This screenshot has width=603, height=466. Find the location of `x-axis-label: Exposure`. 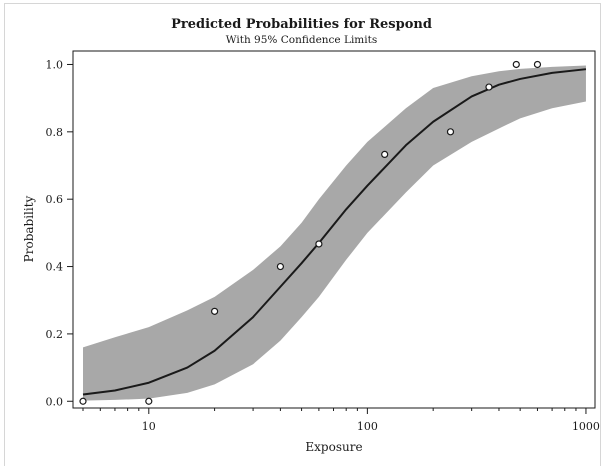

x-axis-label: Exposure is located at coordinates (333, 447).